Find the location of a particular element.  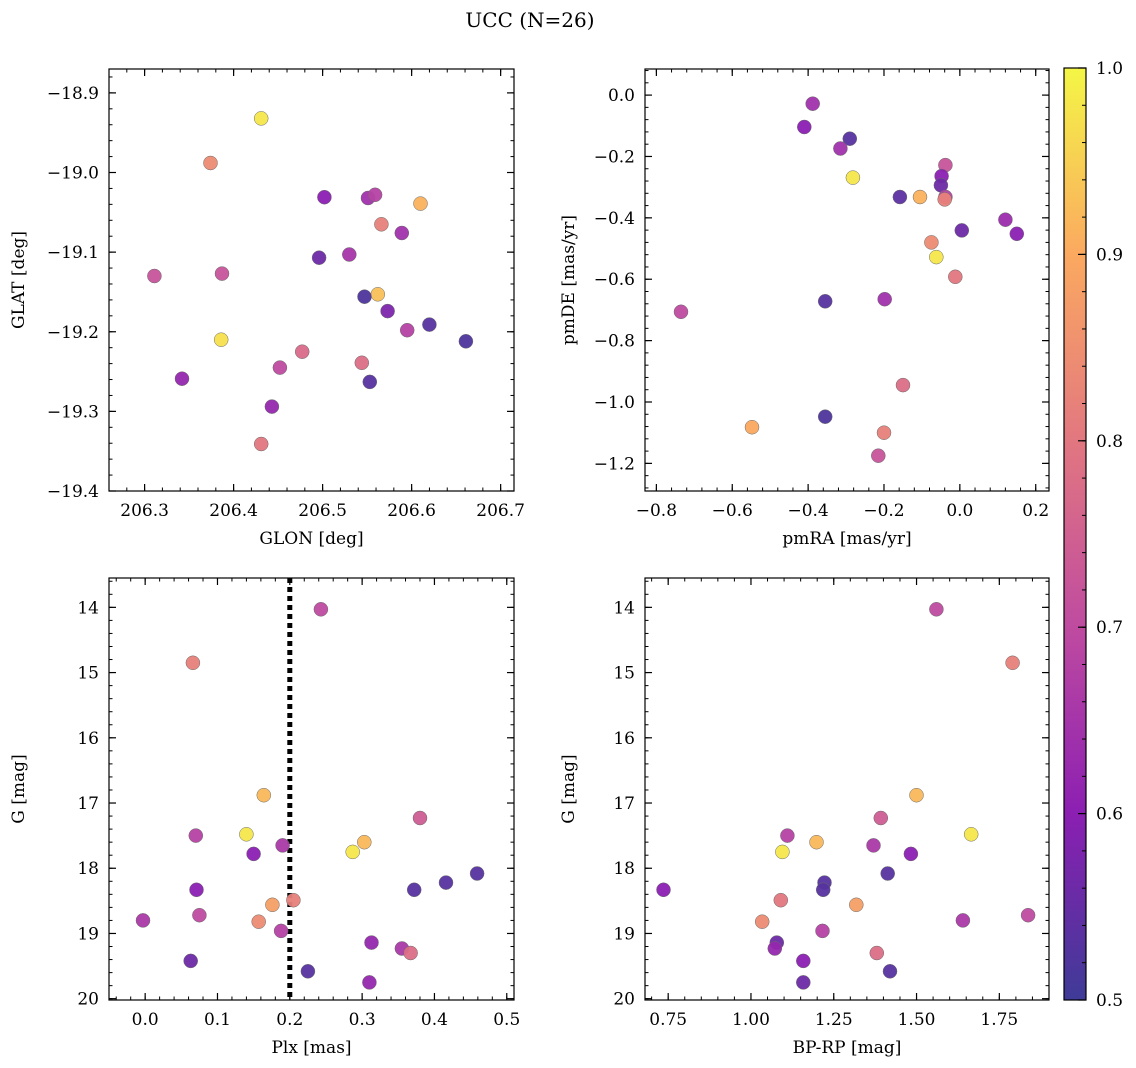

x-tick-label: −0.4 is located at coordinates (807, 511).